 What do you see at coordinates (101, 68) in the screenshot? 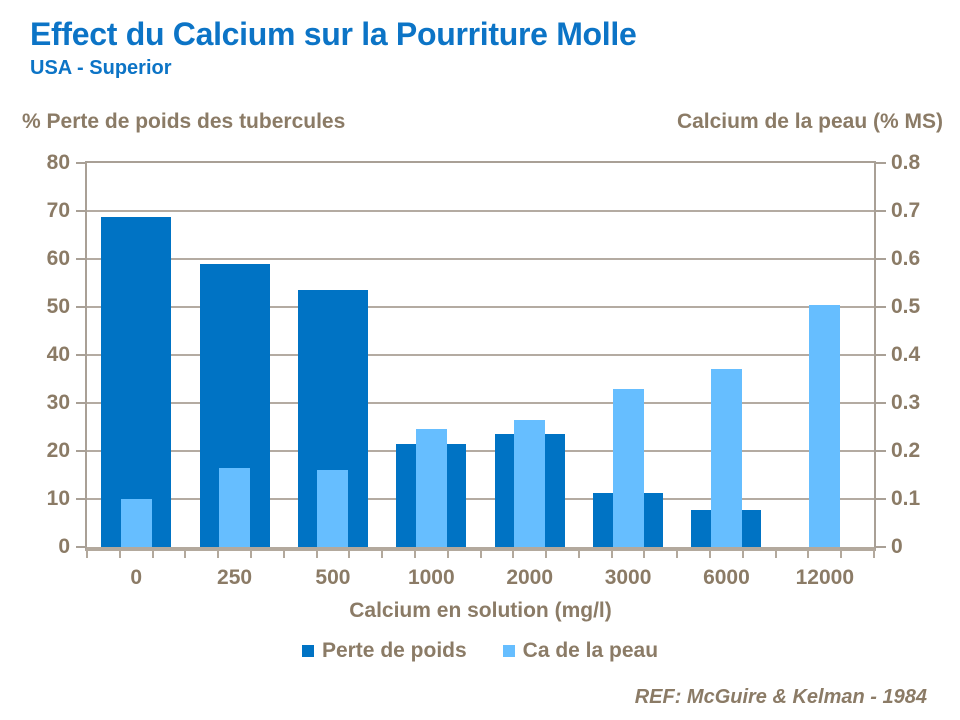
I see `chart-subtitle: USA - Superior` at bounding box center [101, 68].